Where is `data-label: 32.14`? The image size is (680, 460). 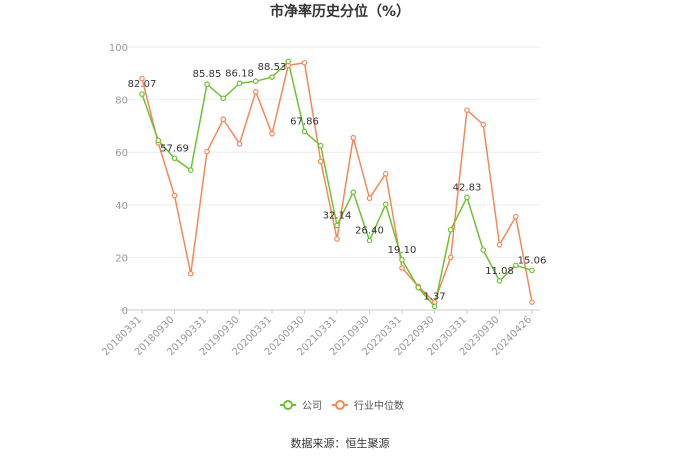 data-label: 32.14 is located at coordinates (337, 215).